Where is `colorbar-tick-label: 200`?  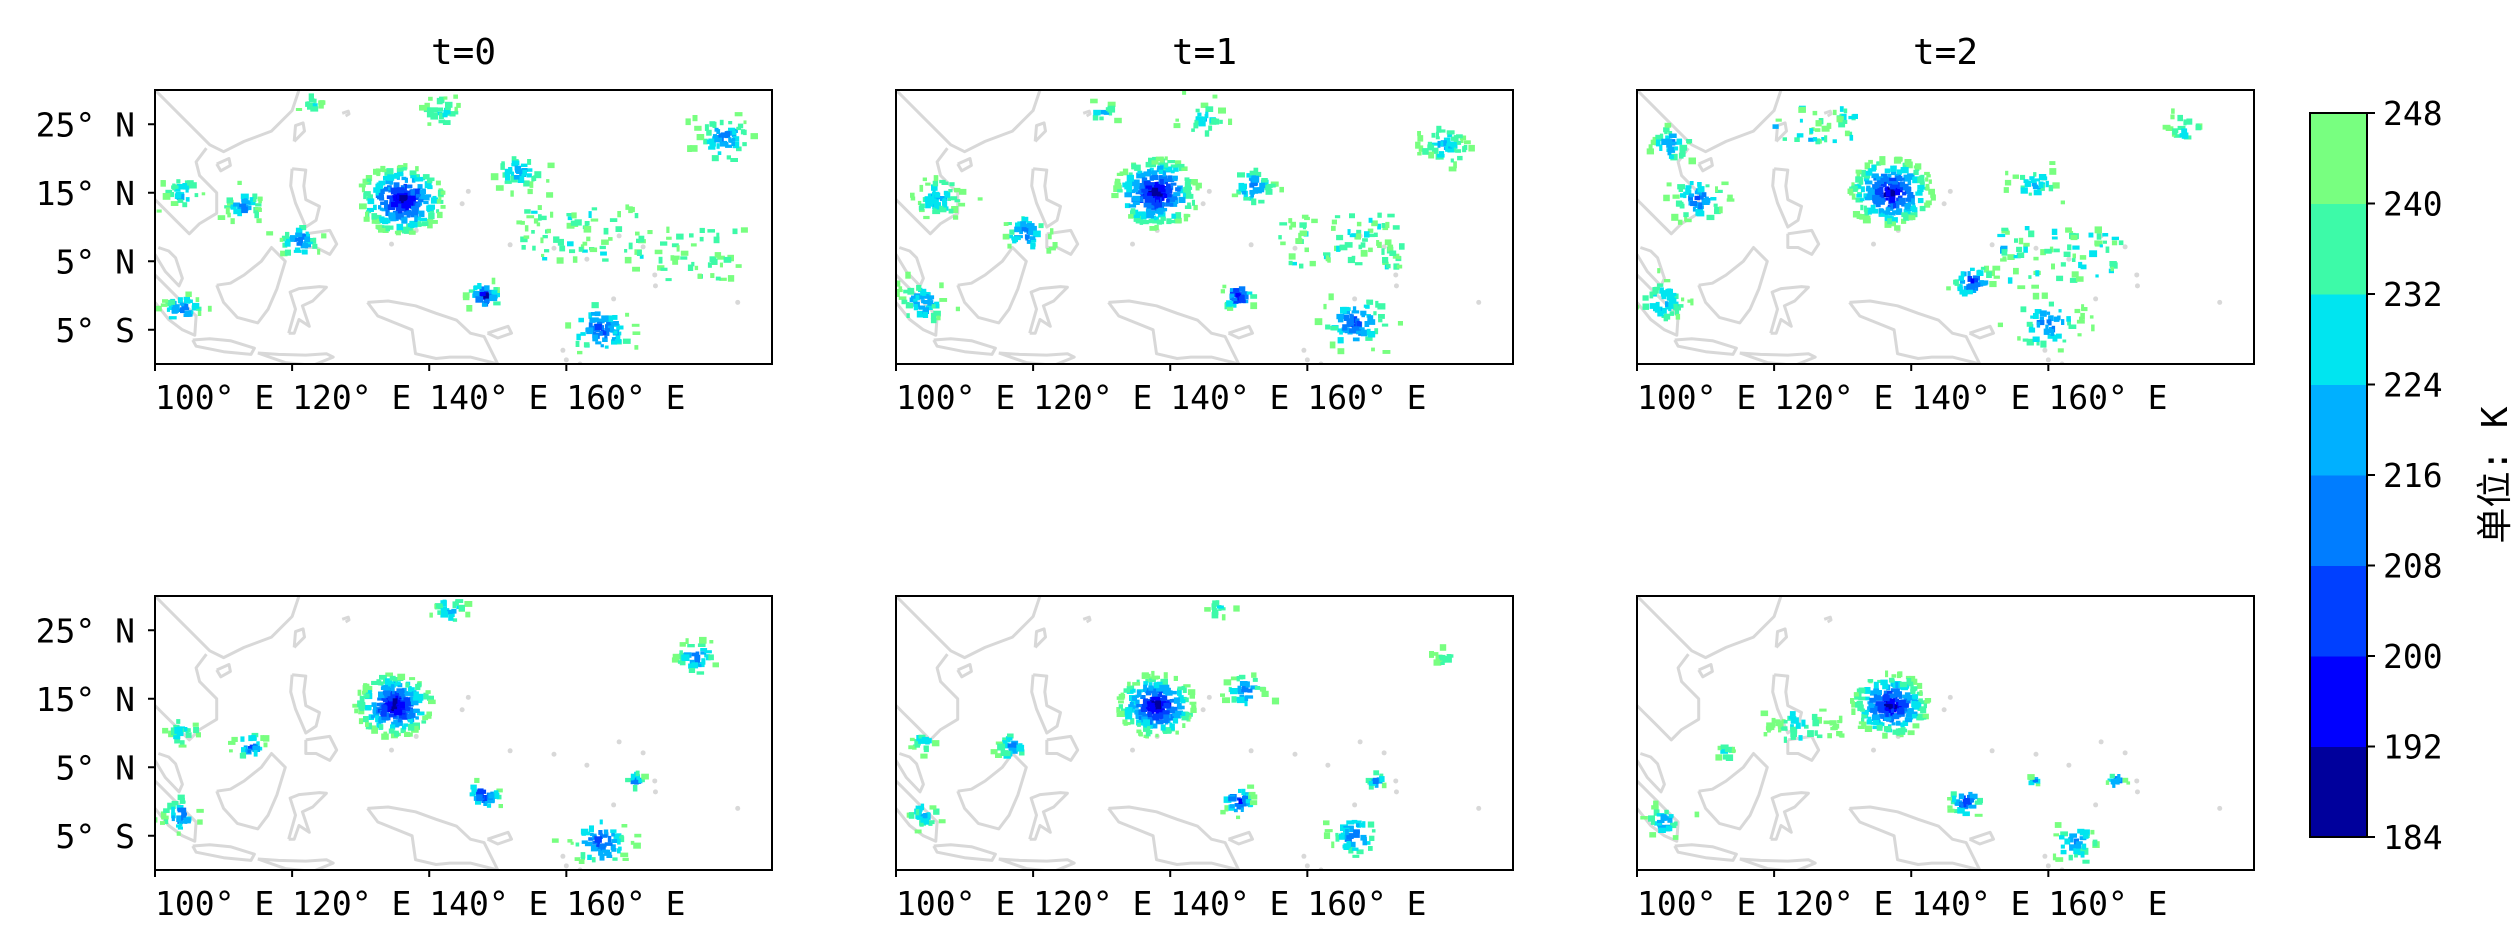
colorbar-tick-label: 200 is located at coordinates (2413, 656).